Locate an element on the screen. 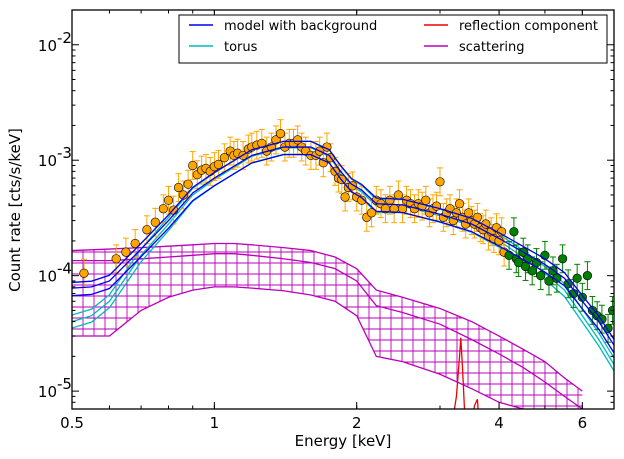 This screenshot has height=459, width=624. y-tick-label-exponent: -4 is located at coordinates (64, 269).